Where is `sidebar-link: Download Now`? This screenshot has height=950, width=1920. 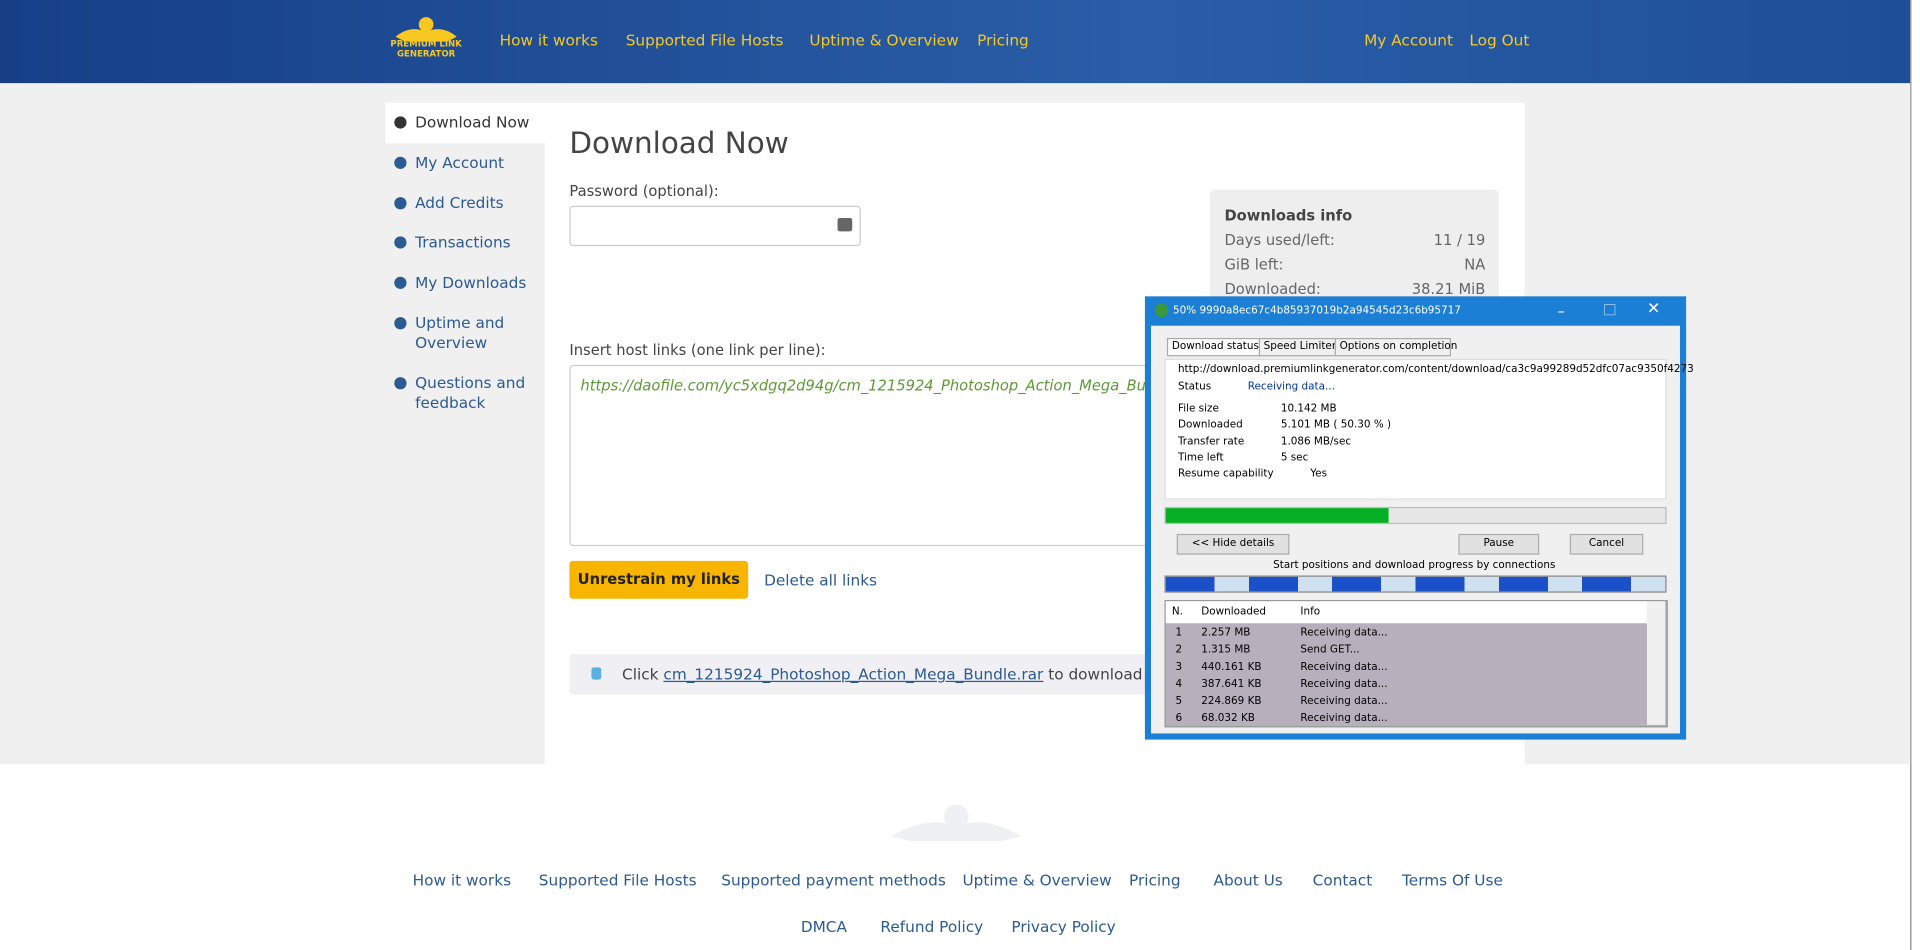
sidebar-link: Download Now is located at coordinates (472, 122).